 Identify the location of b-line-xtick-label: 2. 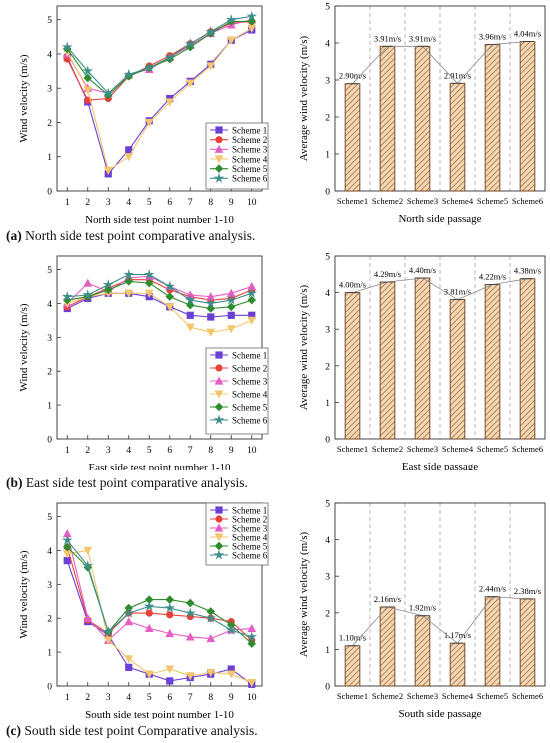
(87, 451).